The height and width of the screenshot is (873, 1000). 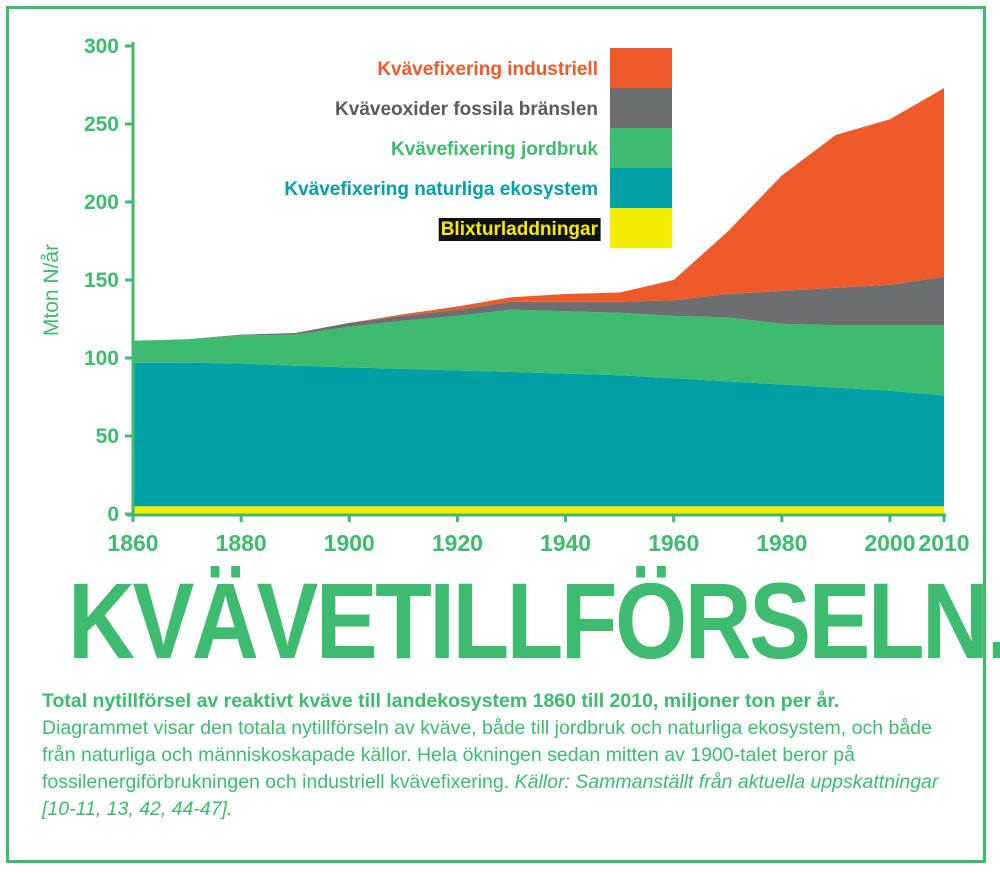 What do you see at coordinates (457, 543) in the screenshot?
I see `x-tick-label: 1920` at bounding box center [457, 543].